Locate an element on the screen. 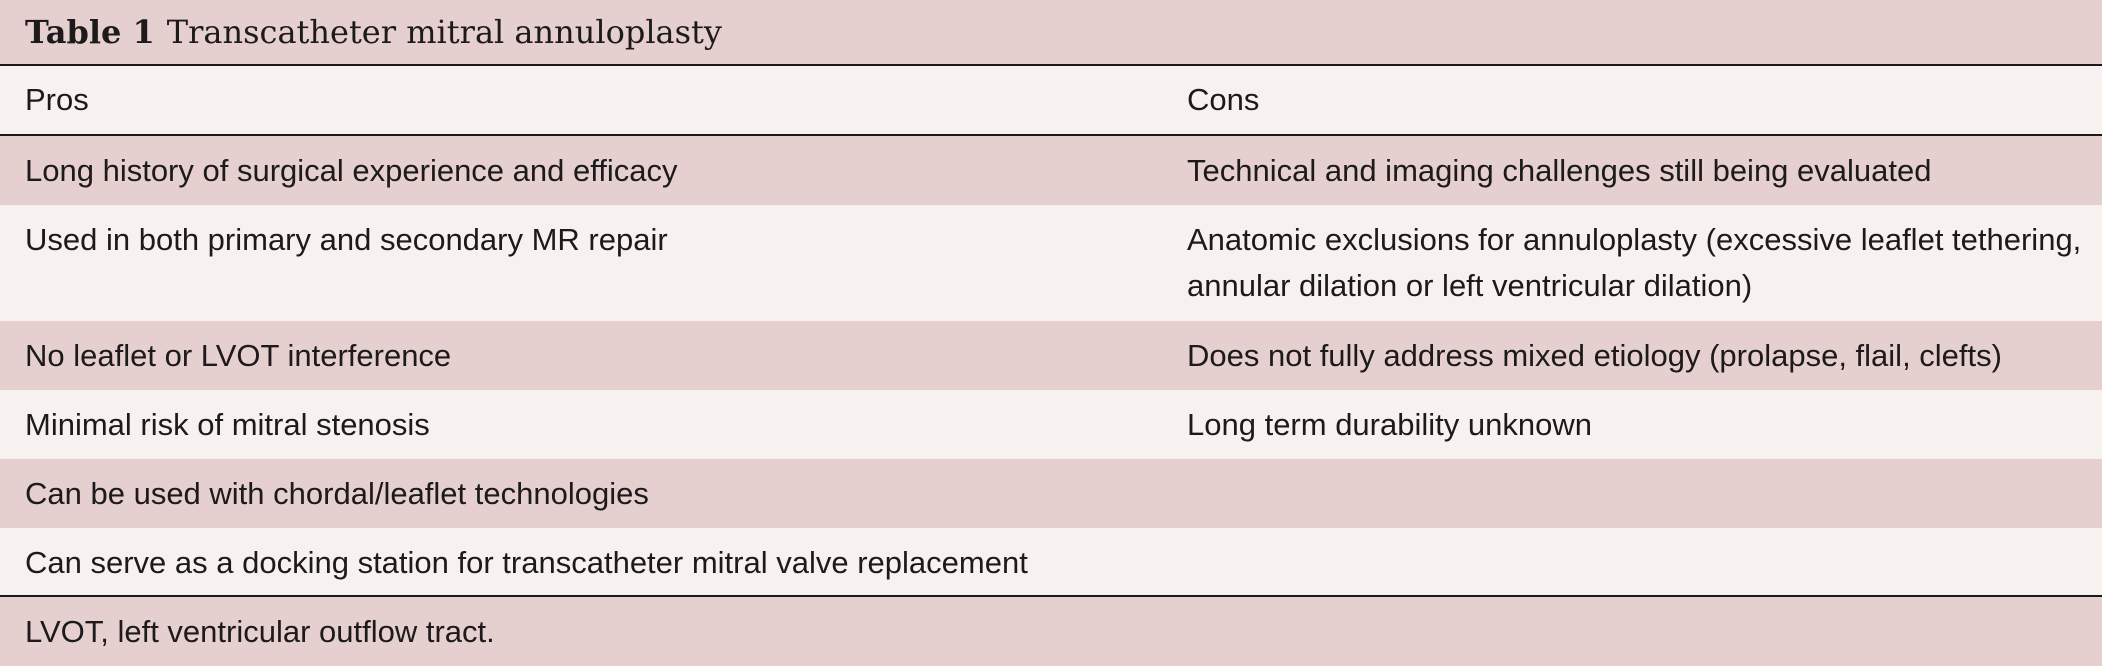  pro-cell: No leaflet or LVOT interference is located at coordinates (238, 355).